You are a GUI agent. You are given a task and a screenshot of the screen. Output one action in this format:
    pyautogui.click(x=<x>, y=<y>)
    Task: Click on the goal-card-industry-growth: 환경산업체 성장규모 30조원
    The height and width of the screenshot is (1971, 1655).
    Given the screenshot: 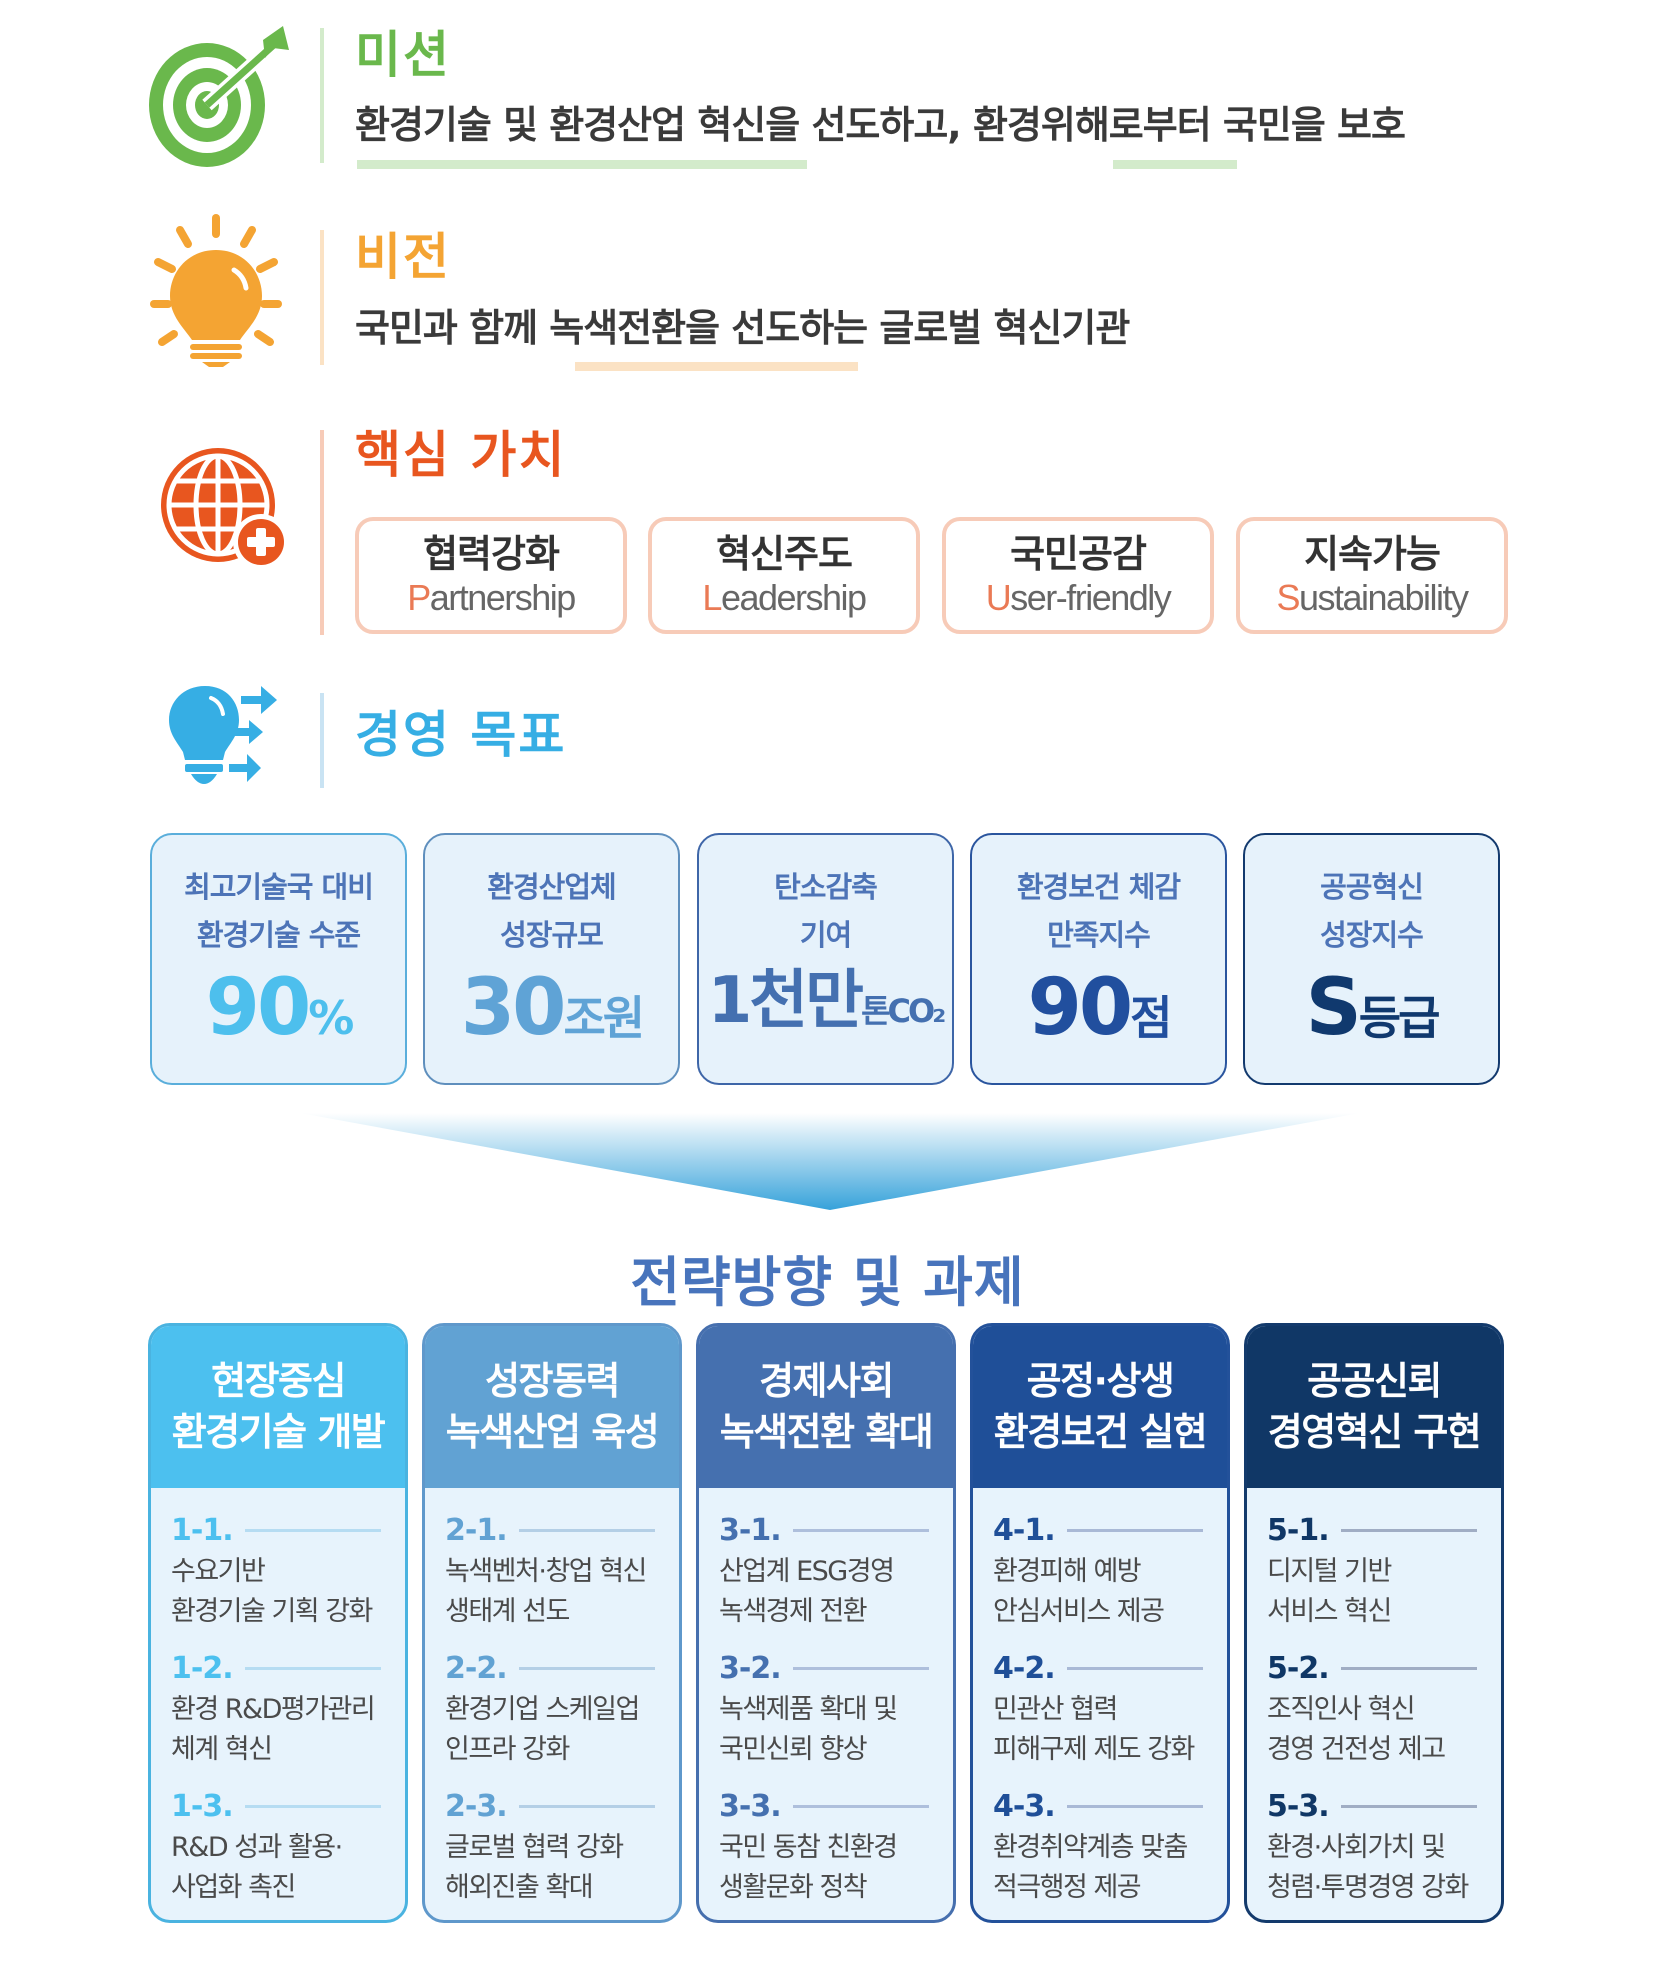 What is the action you would take?
    pyautogui.click(x=551, y=959)
    